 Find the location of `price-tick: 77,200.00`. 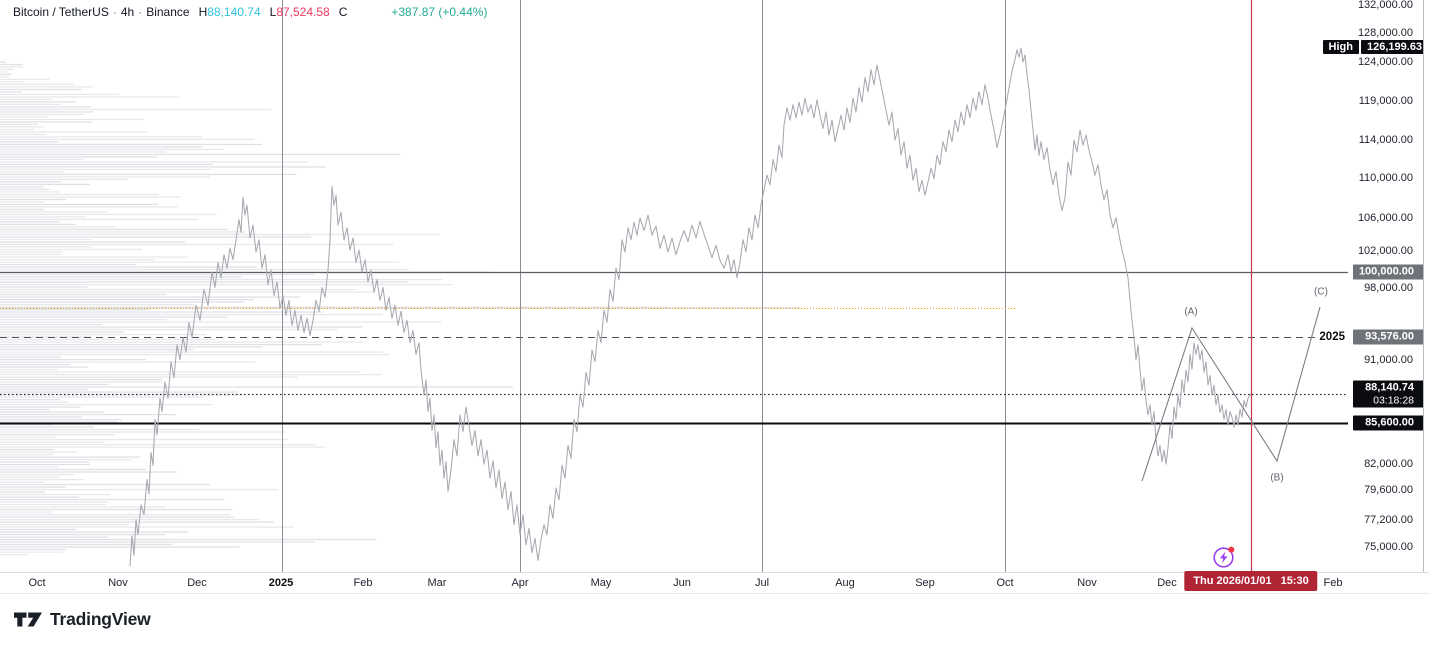

price-tick: 77,200.00 is located at coordinates (1388, 520).